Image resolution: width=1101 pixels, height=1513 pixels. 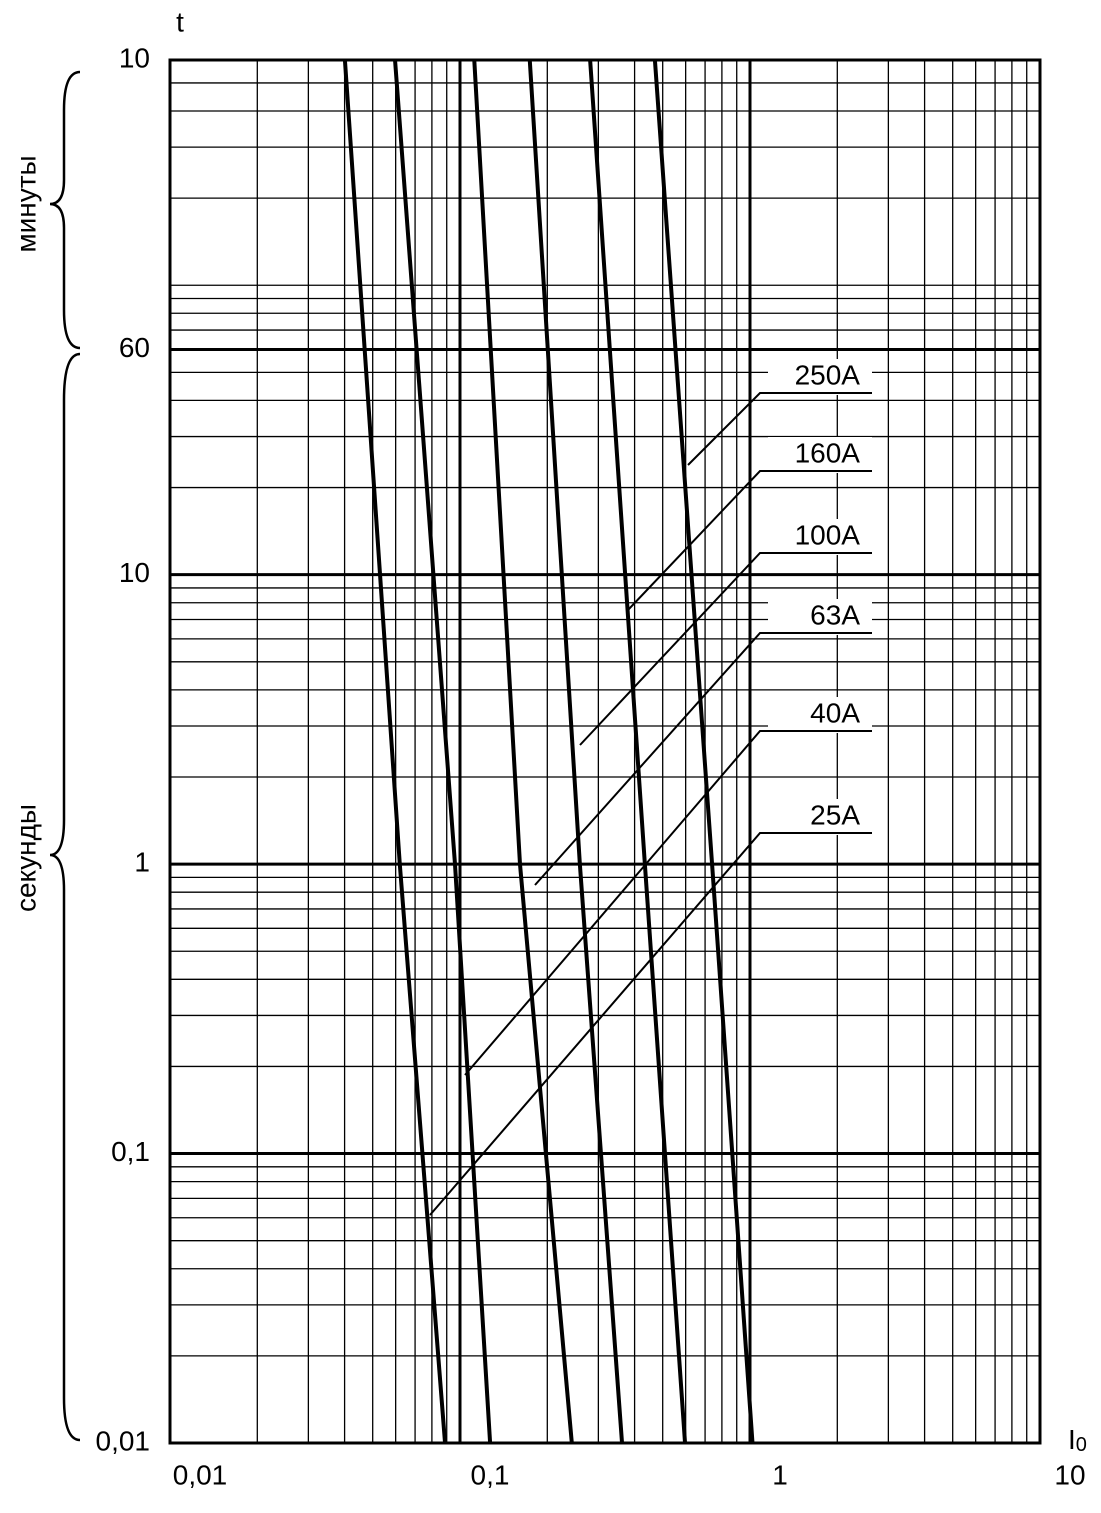 I want to click on y-tick-label: 0,1, so click(x=130, y=1151).